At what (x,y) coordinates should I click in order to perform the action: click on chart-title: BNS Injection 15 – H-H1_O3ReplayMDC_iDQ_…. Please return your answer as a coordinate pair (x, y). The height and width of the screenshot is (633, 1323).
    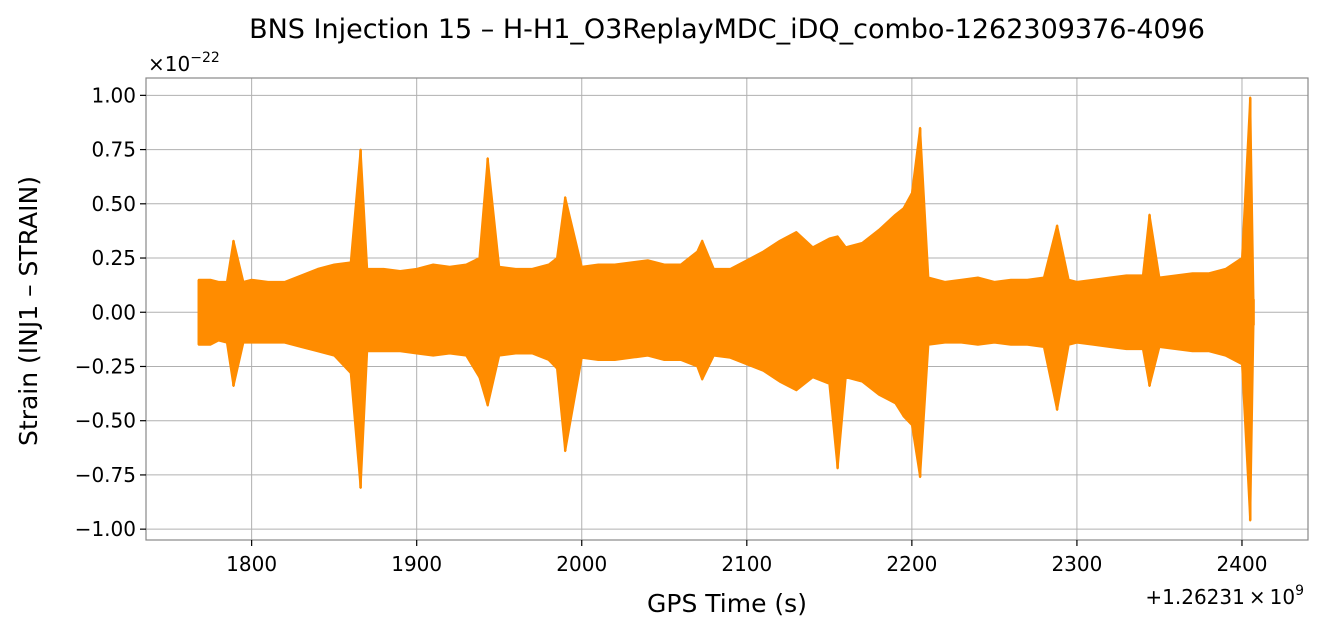
    Looking at the image, I should click on (727, 29).